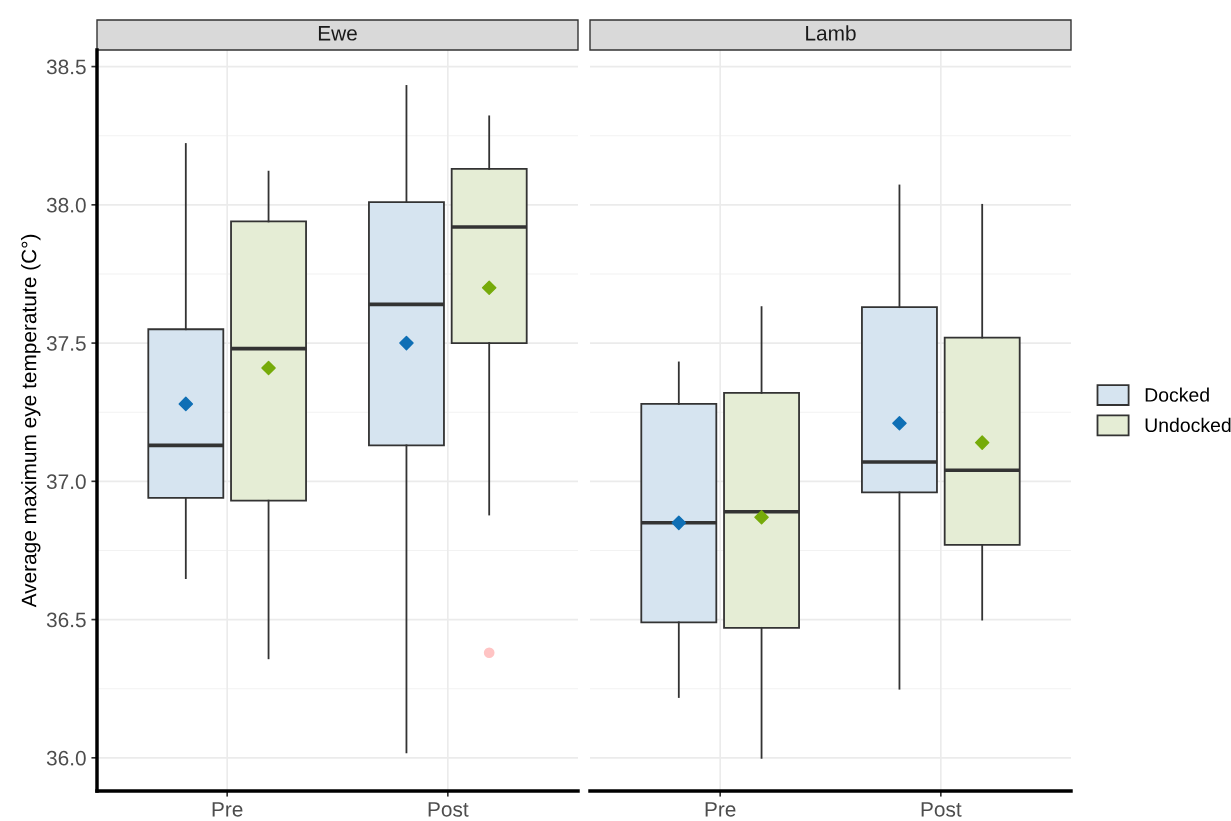 Image resolution: width=1231 pixels, height=821 pixels. Describe the element at coordinates (66, 205) in the screenshot. I see `y-tick-label: 38.0` at that location.